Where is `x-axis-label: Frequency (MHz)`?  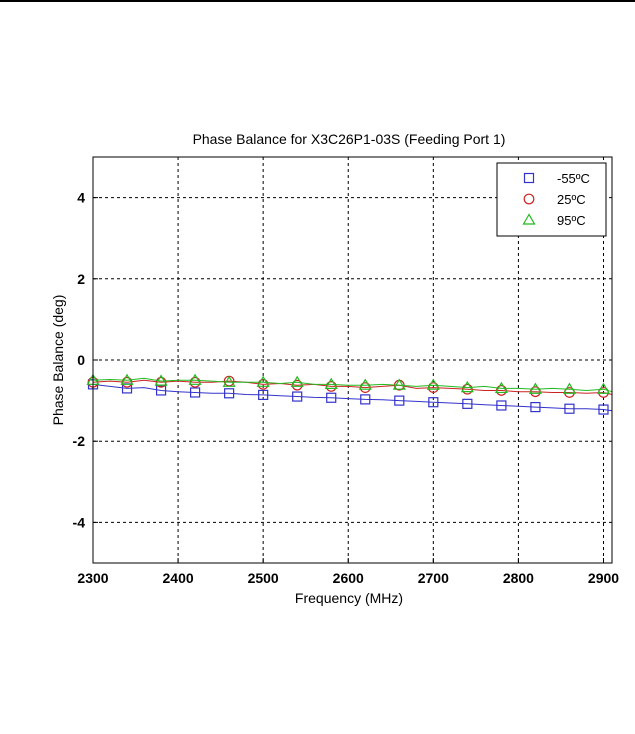
x-axis-label: Frequency (MHz) is located at coordinates (349, 598).